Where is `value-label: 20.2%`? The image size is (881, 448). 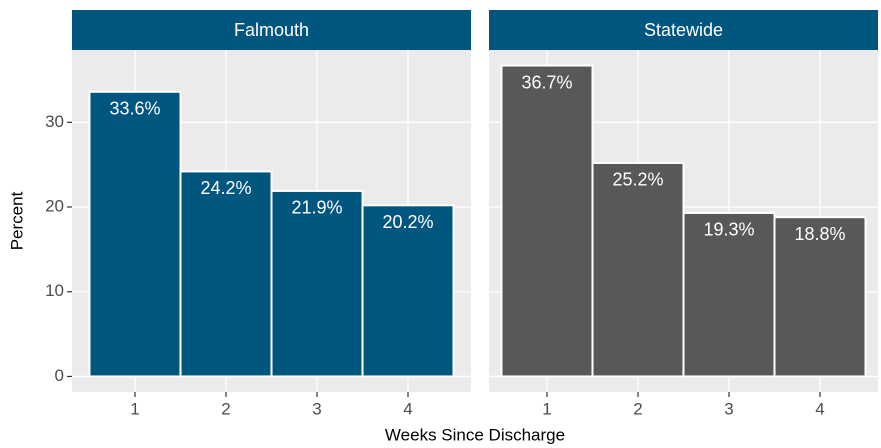
value-label: 20.2% is located at coordinates (407, 222).